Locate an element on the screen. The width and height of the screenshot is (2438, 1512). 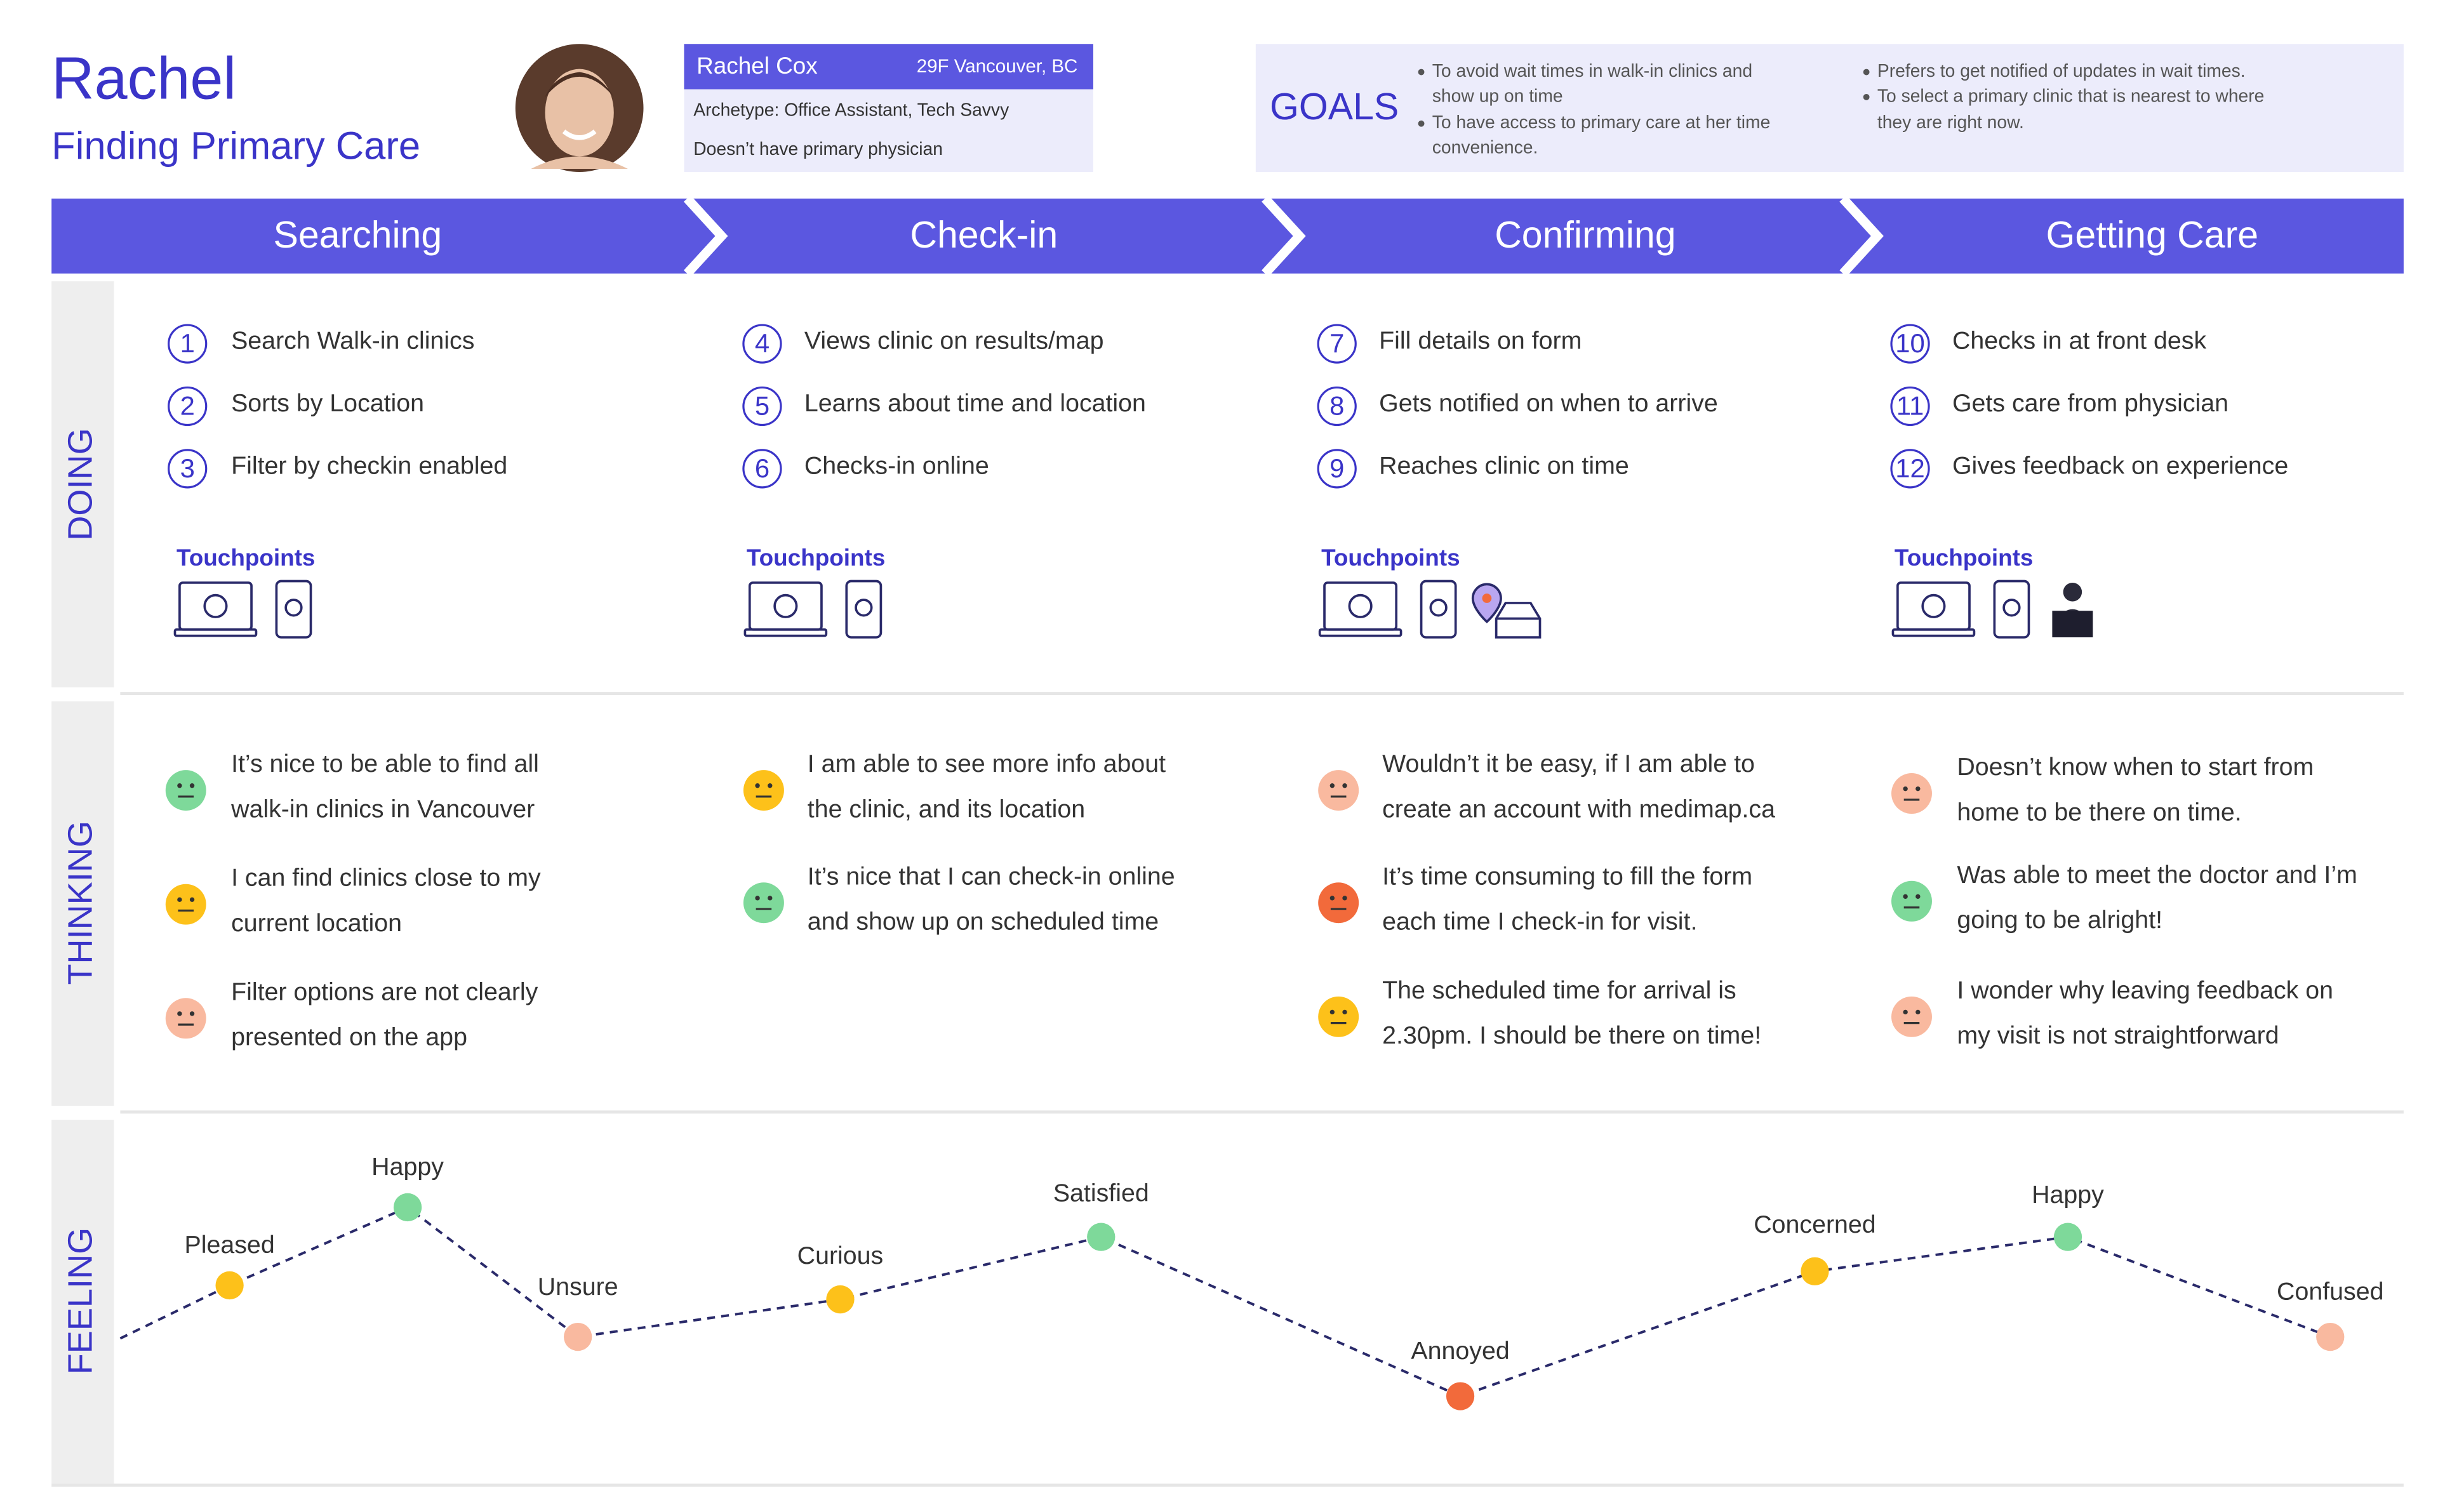
thought-text: I am able to see more info about is located at coordinates (987, 764).